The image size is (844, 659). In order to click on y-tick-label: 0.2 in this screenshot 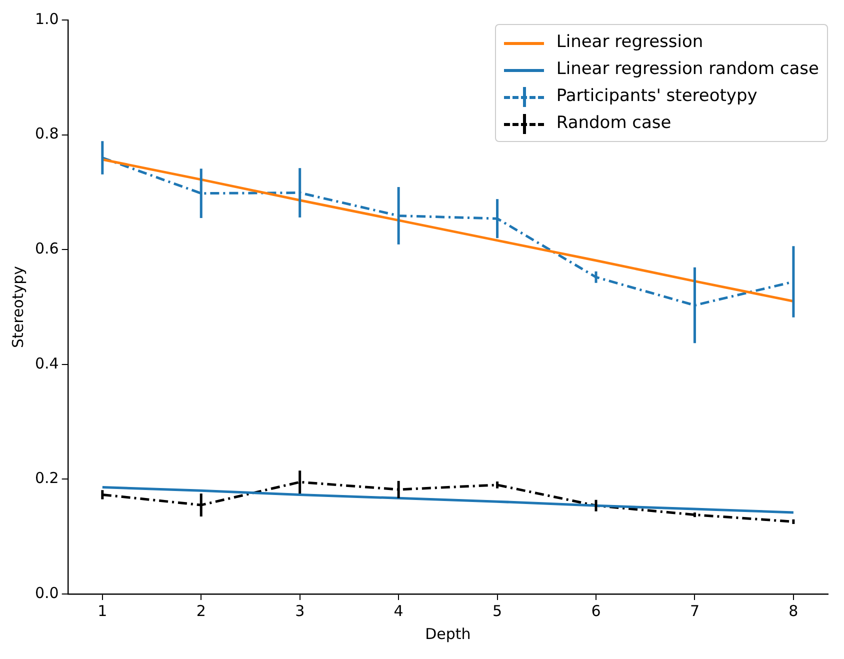, I will do `click(46, 478)`.